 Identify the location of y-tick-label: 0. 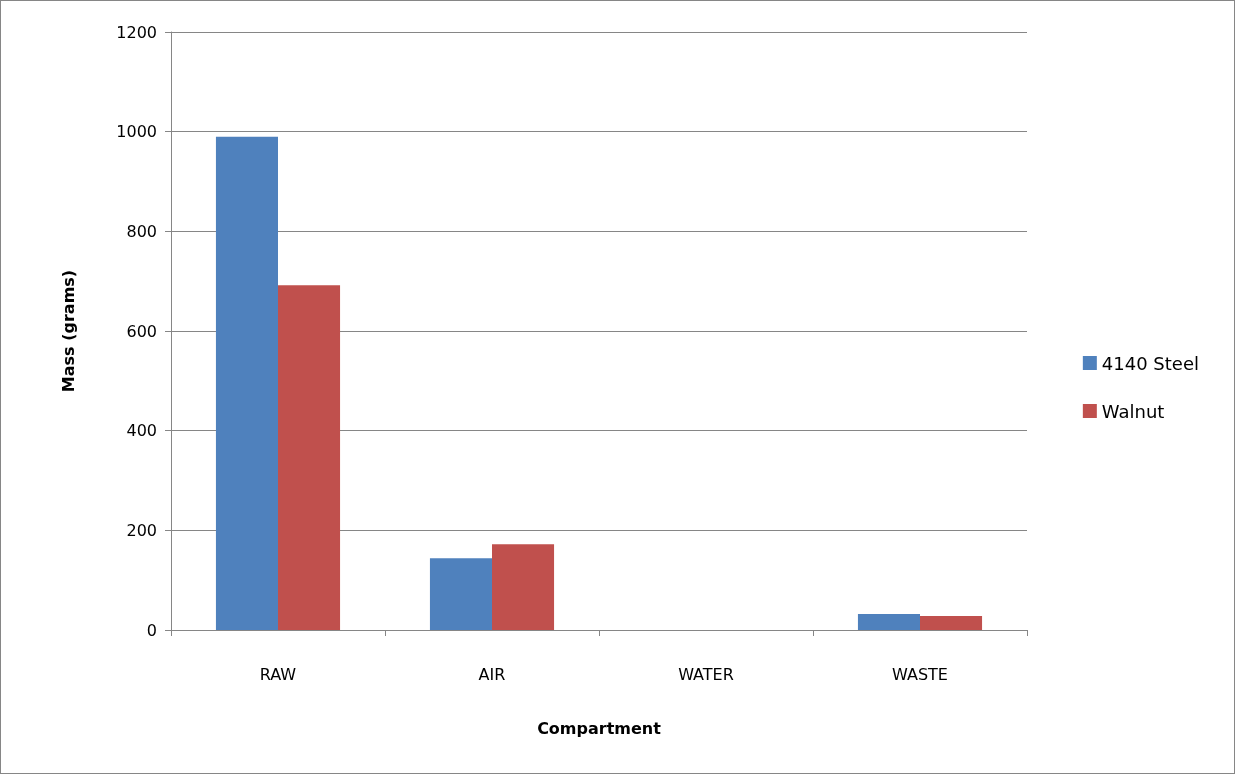
(151, 630).